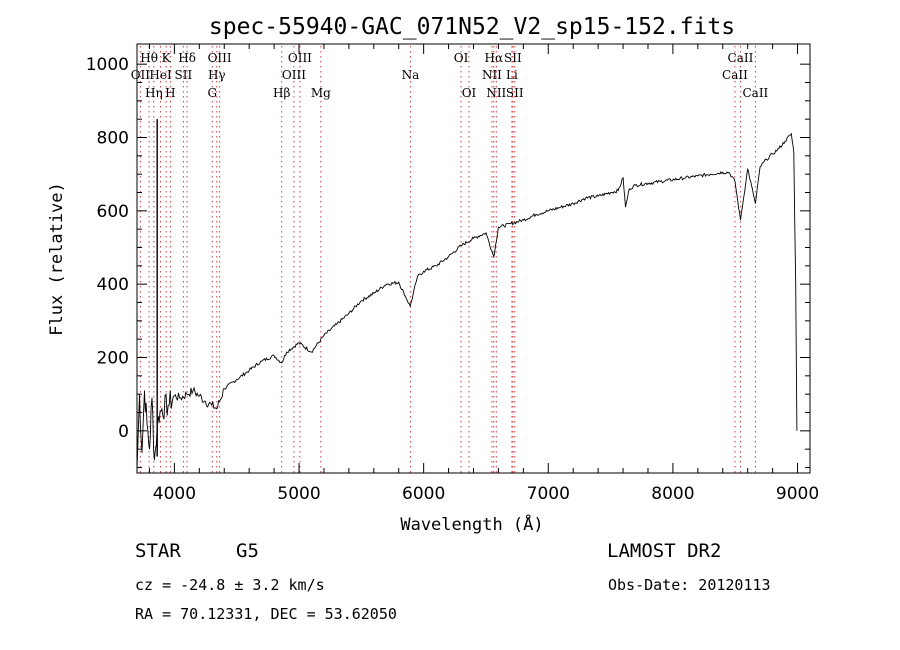 The width and height of the screenshot is (900, 650). Describe the element at coordinates (57, 259) in the screenshot. I see `y-axis-label: Flux (relative)` at that location.